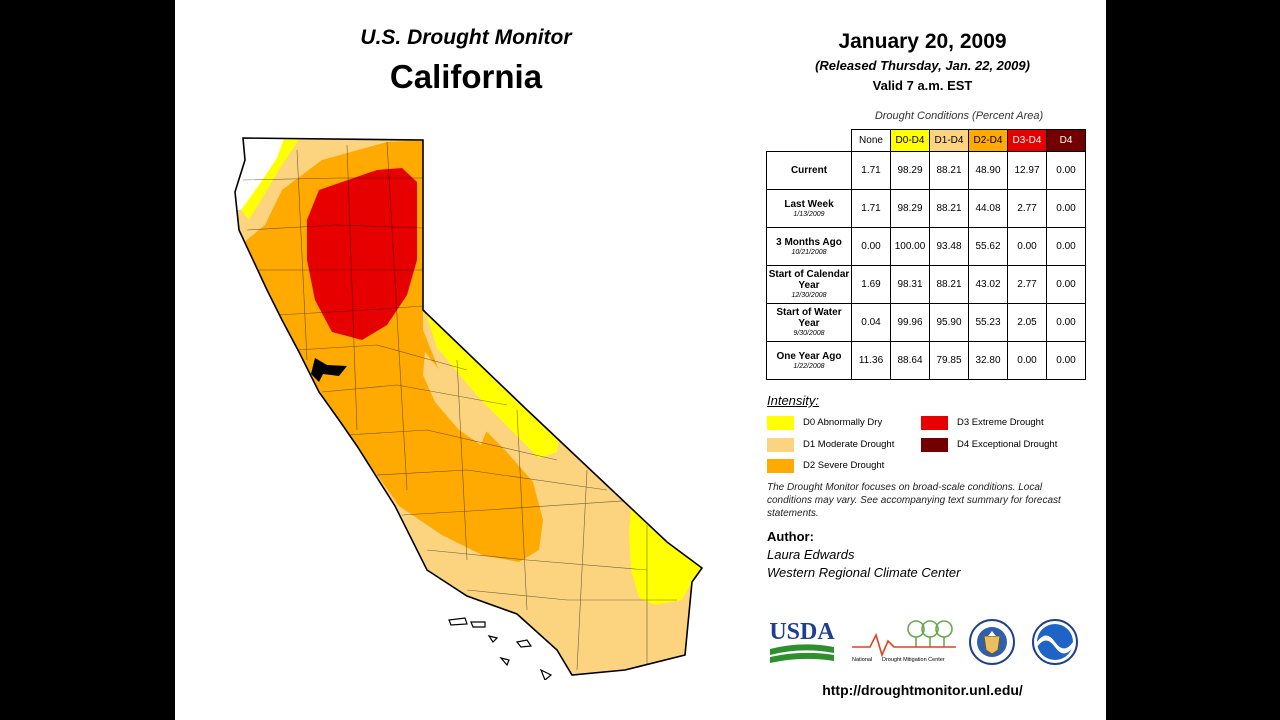 This screenshot has width=1280, height=720. What do you see at coordinates (871, 360) in the screenshot?
I see `table-cell: 11.36` at bounding box center [871, 360].